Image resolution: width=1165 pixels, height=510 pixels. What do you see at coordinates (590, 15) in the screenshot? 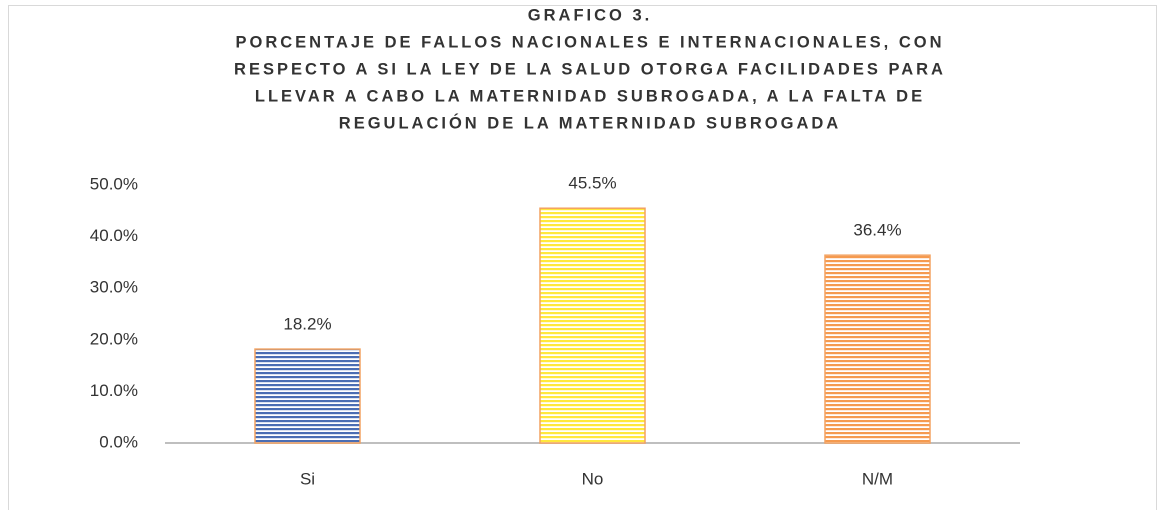
I see `chart-title: GRAFICO 3.` at bounding box center [590, 15].